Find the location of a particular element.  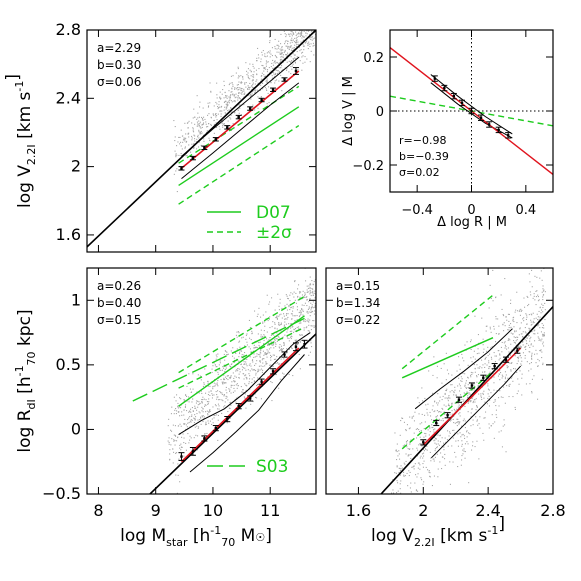

axis-label-part: [h is located at coordinates (25, 387).